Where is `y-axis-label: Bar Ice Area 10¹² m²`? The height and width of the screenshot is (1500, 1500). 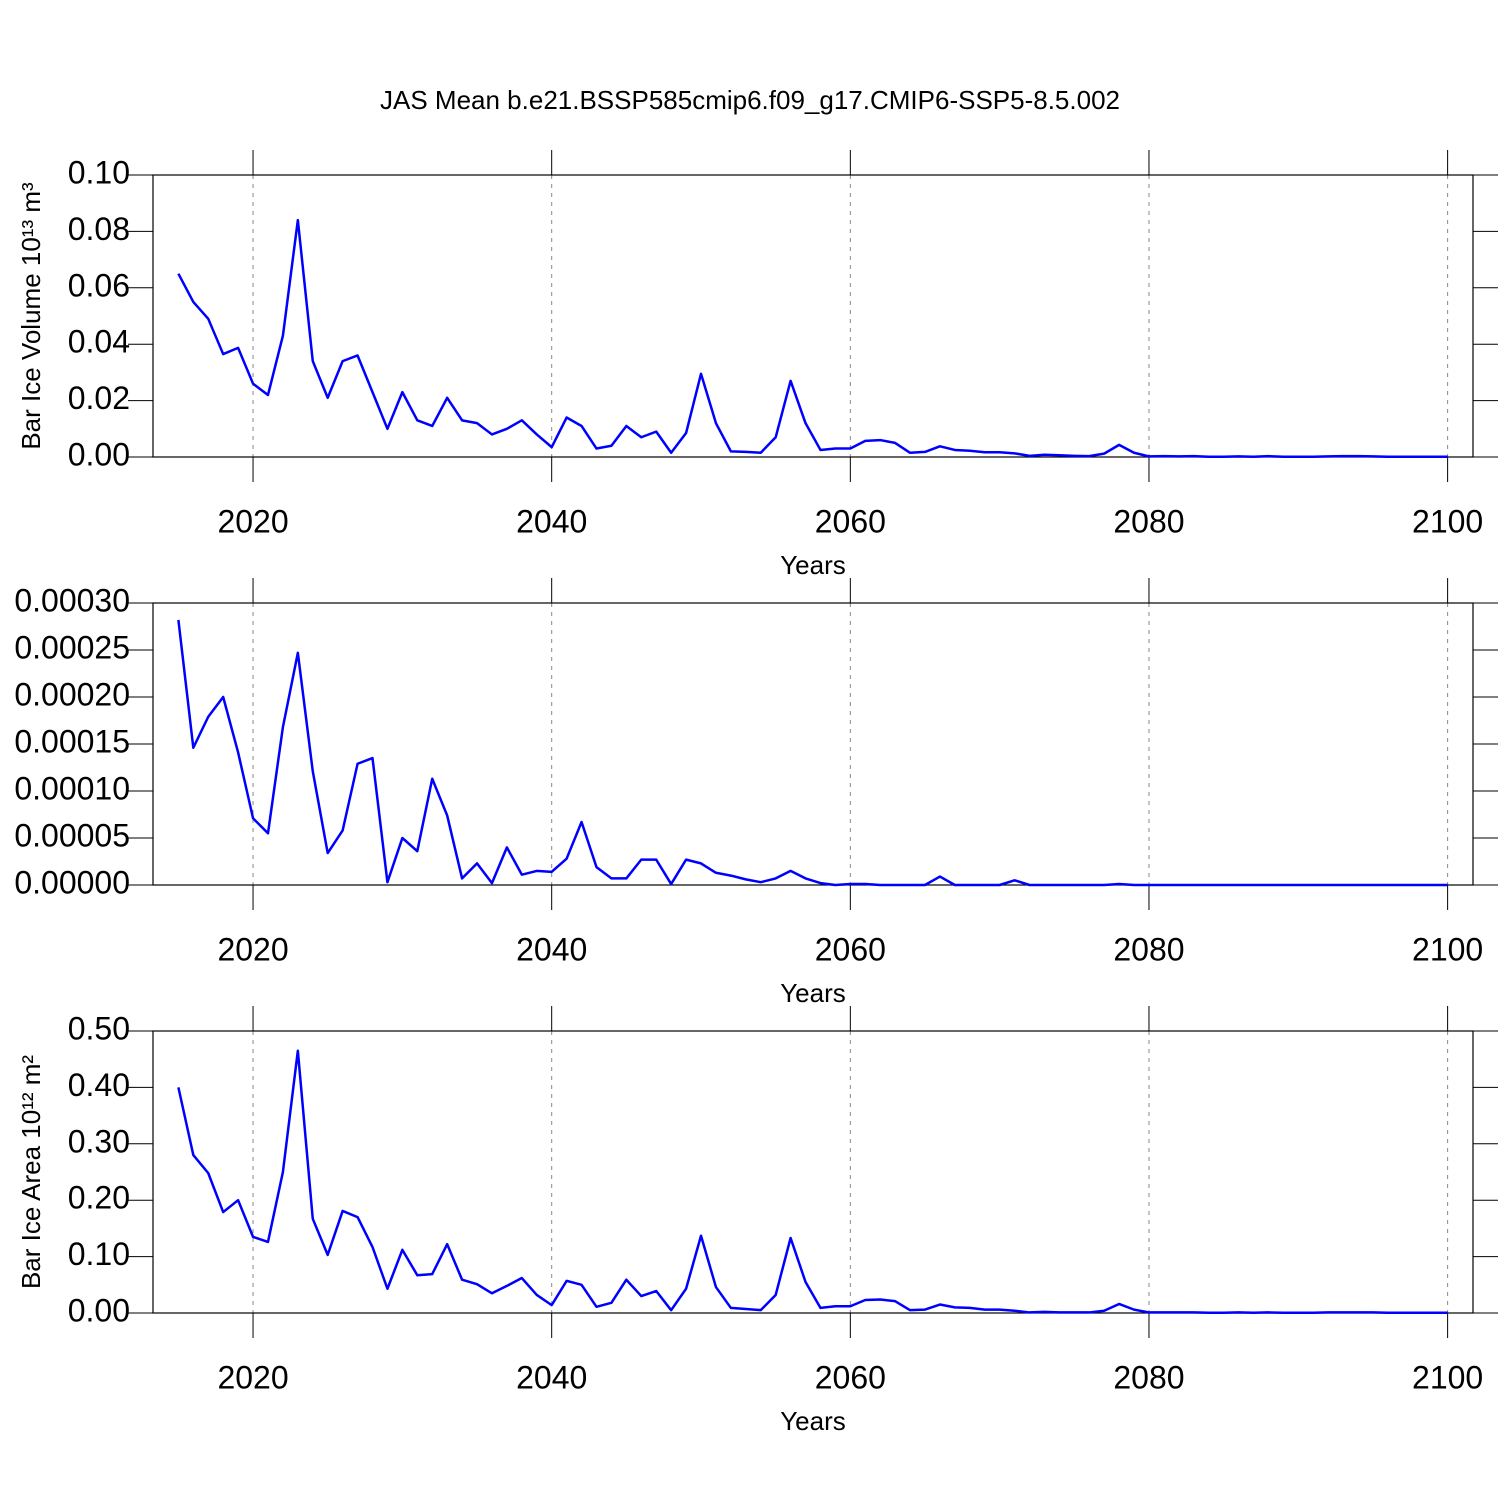
y-axis-label: Bar Ice Area 10¹² m² is located at coordinates (31, 1172).